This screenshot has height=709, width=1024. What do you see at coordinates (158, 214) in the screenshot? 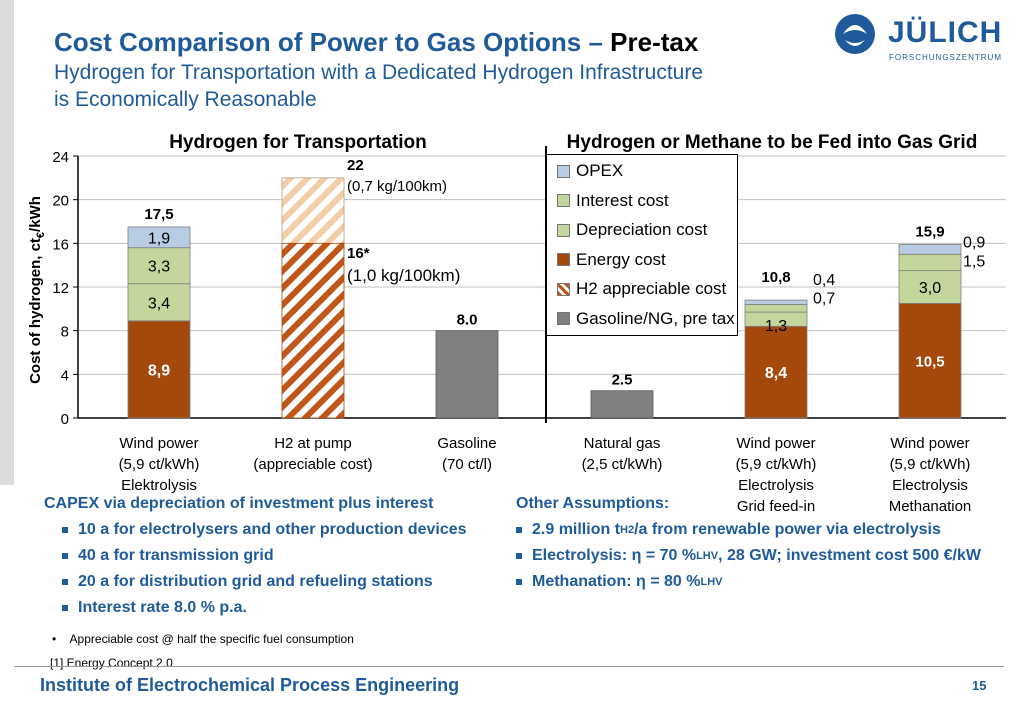
I see `bar-total-label: 17,5` at bounding box center [158, 214].